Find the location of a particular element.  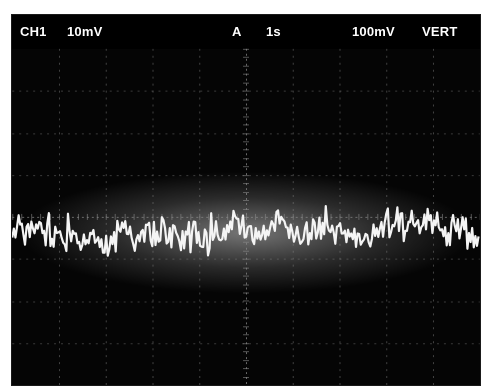

signal-trace-line is located at coordinates (246, 230).